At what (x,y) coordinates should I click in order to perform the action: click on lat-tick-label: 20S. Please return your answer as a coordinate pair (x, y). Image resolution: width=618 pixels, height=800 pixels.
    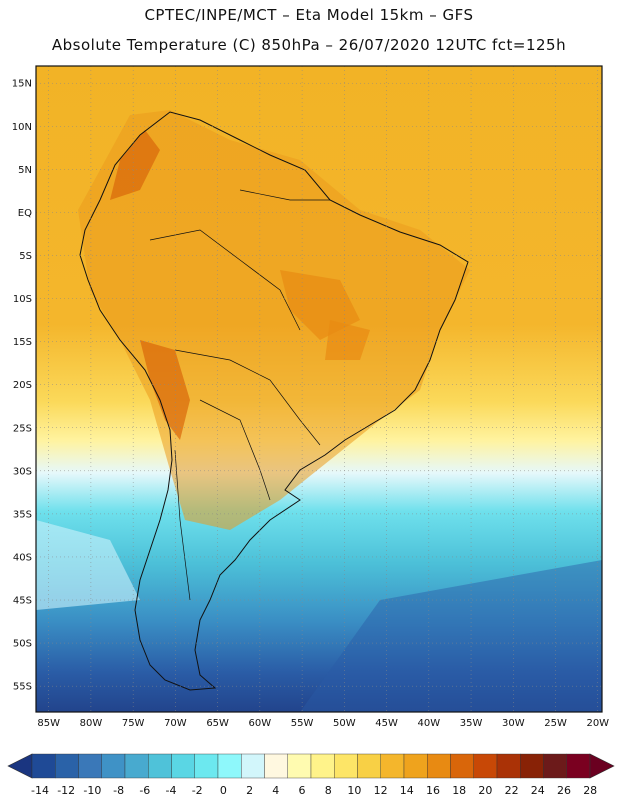
    Looking at the image, I should click on (22, 385).